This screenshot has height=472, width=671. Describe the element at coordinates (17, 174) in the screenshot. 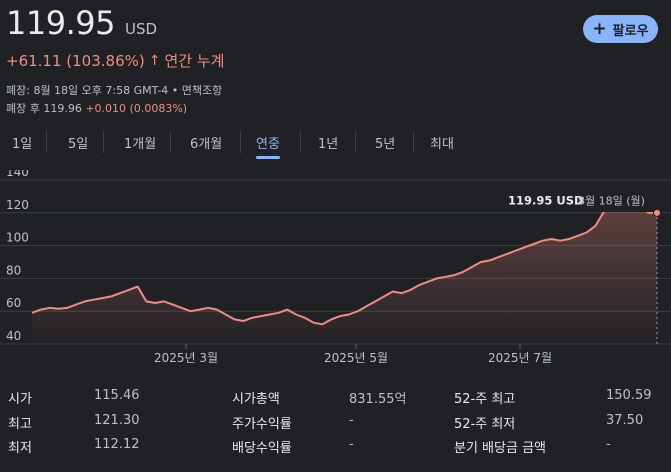

I see `y-tick-label: 140` at that location.